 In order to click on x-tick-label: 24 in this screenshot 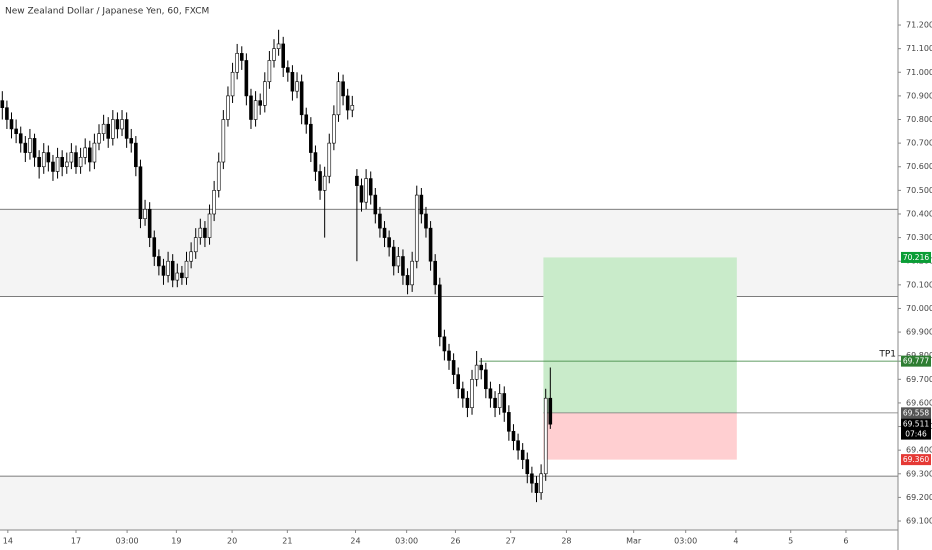, I will do `click(355, 541)`.